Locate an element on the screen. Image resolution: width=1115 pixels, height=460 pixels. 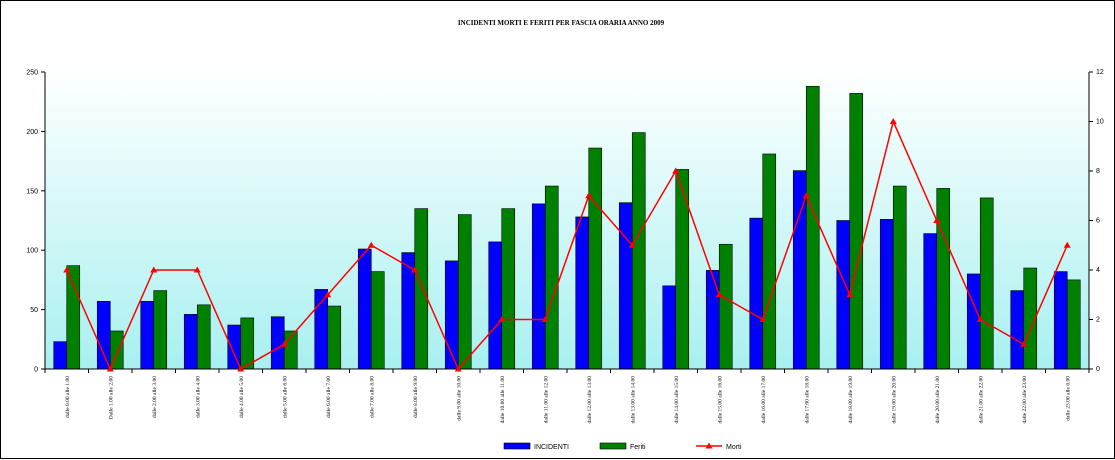
x-tick-label: dalle 20.00 alle 21.00 is located at coordinates (938, 400).